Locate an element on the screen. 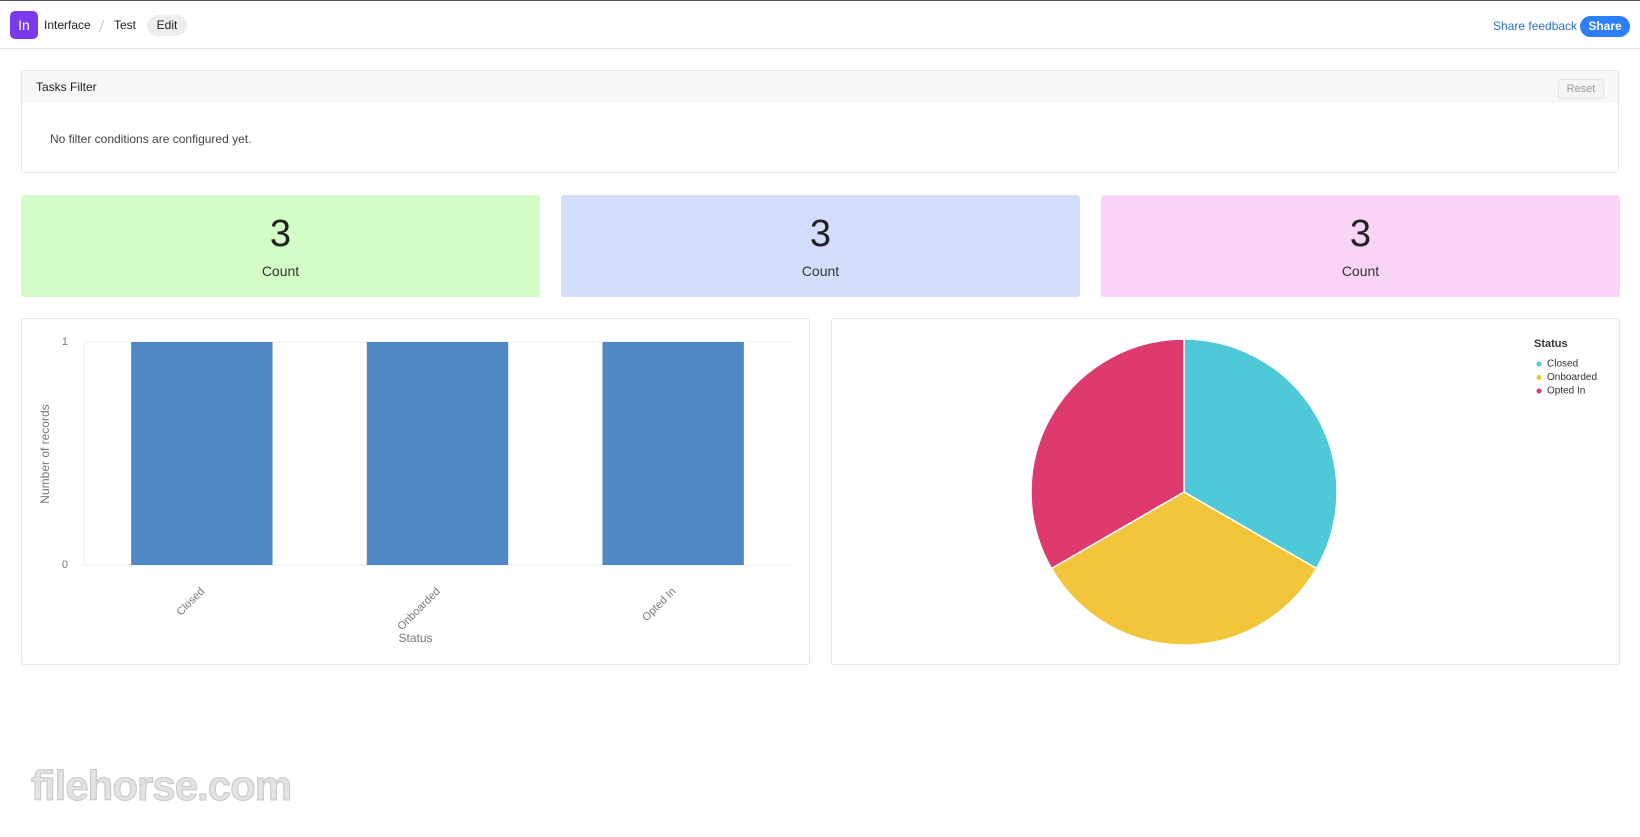  legend-label: Closed is located at coordinates (1562, 364).